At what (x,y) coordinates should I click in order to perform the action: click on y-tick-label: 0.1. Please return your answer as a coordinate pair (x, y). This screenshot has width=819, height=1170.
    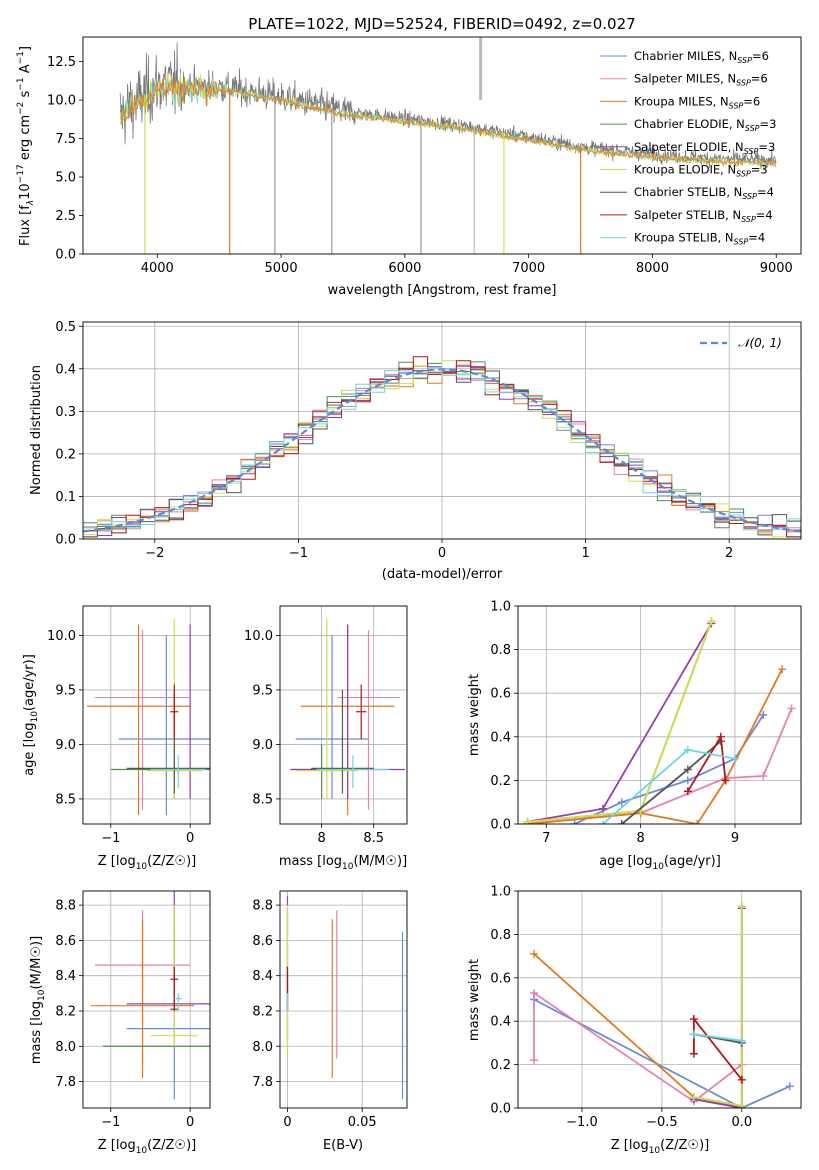
    Looking at the image, I should click on (65, 497).